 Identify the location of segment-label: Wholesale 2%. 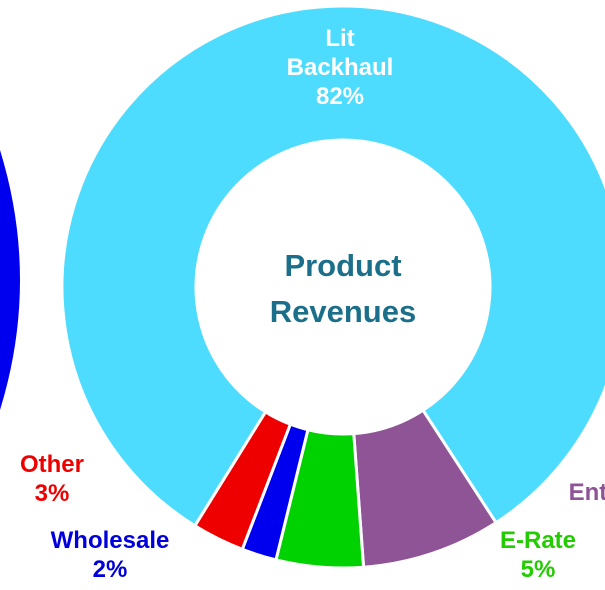
(110, 555).